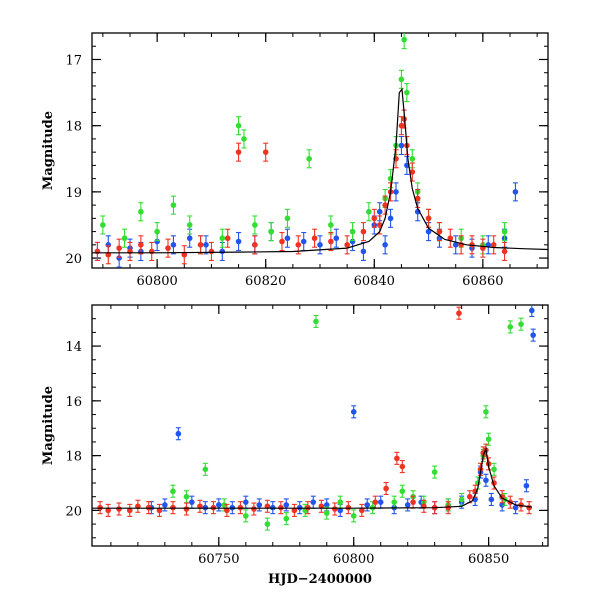 The height and width of the screenshot is (600, 600). I want to click on x-tick-label: 60750, so click(218, 559).